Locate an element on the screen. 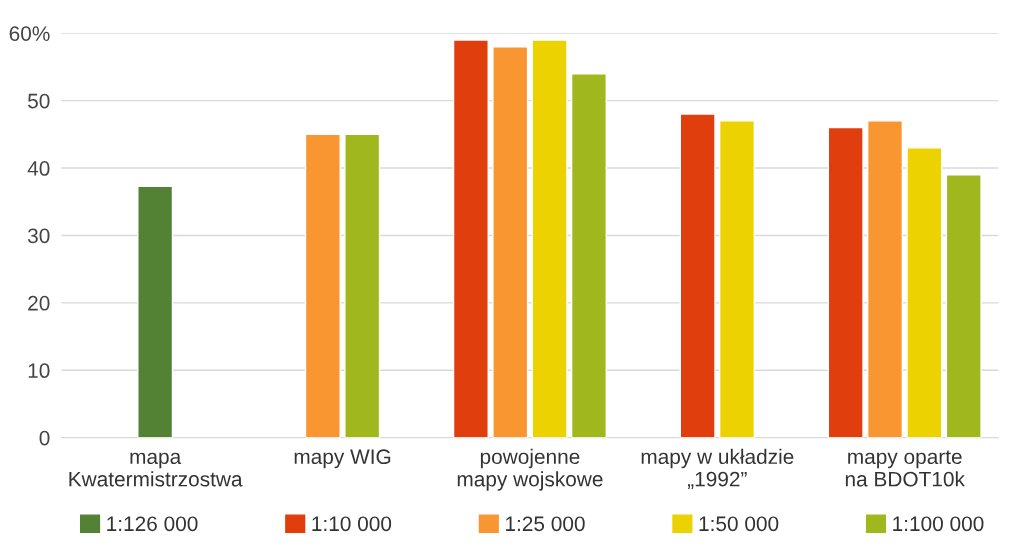 The image size is (1024, 554). y-tick-label: 30 is located at coordinates (38, 236).